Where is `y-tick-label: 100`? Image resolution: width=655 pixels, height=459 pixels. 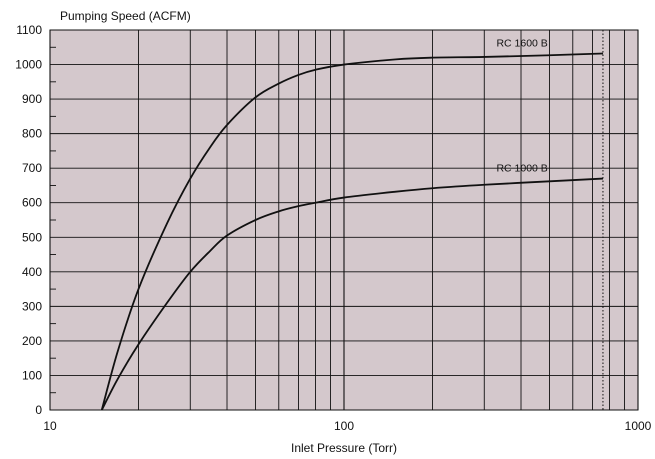 y-tick-label: 100 is located at coordinates (32, 375).